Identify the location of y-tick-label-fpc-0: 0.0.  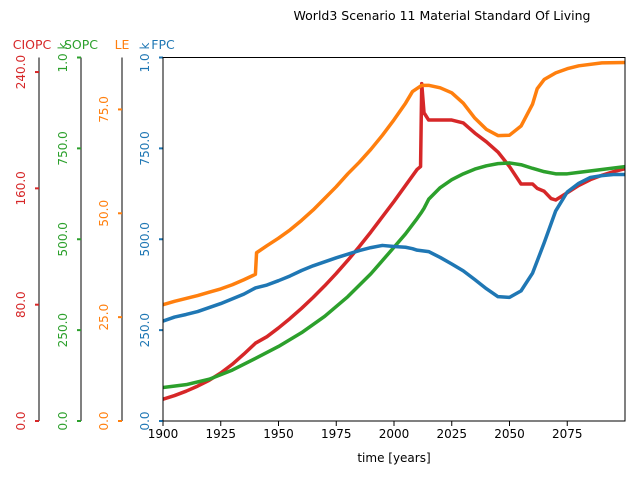
(145, 420).